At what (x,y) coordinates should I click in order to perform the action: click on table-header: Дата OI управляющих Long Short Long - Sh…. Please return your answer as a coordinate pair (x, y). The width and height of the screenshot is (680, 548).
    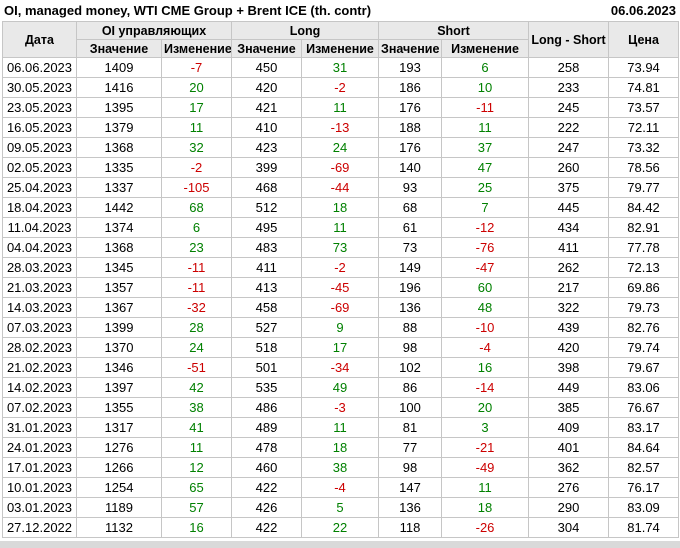
    Looking at the image, I should click on (341, 39).